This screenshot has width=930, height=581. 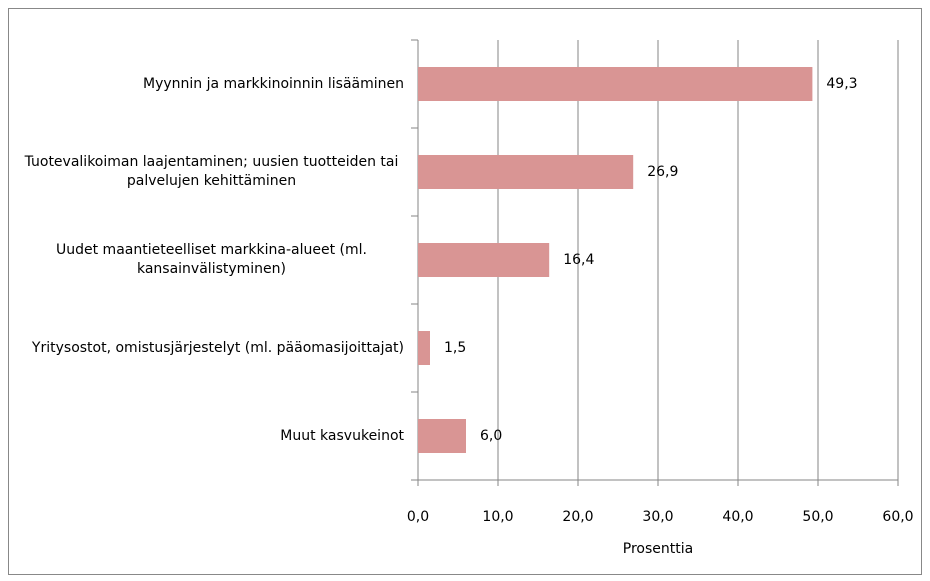 I want to click on category-label-box: Muut kasvukeinot, so click(x=342, y=436).